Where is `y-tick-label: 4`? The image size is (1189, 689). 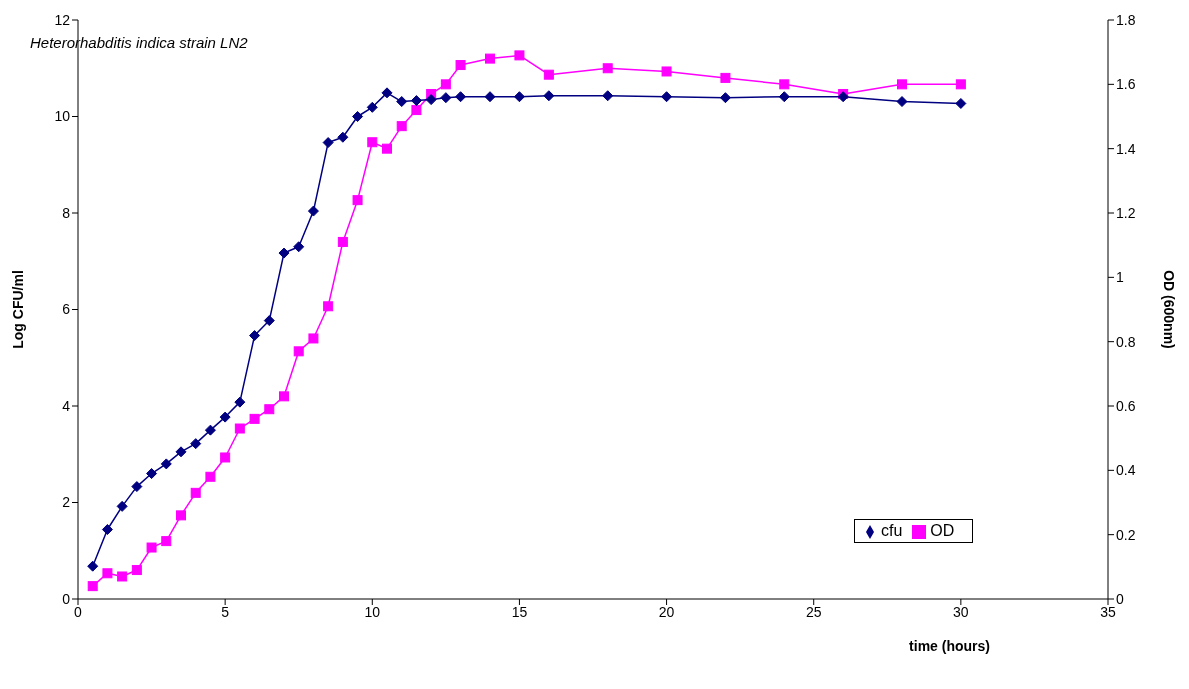 y-tick-label: 4 is located at coordinates (66, 405).